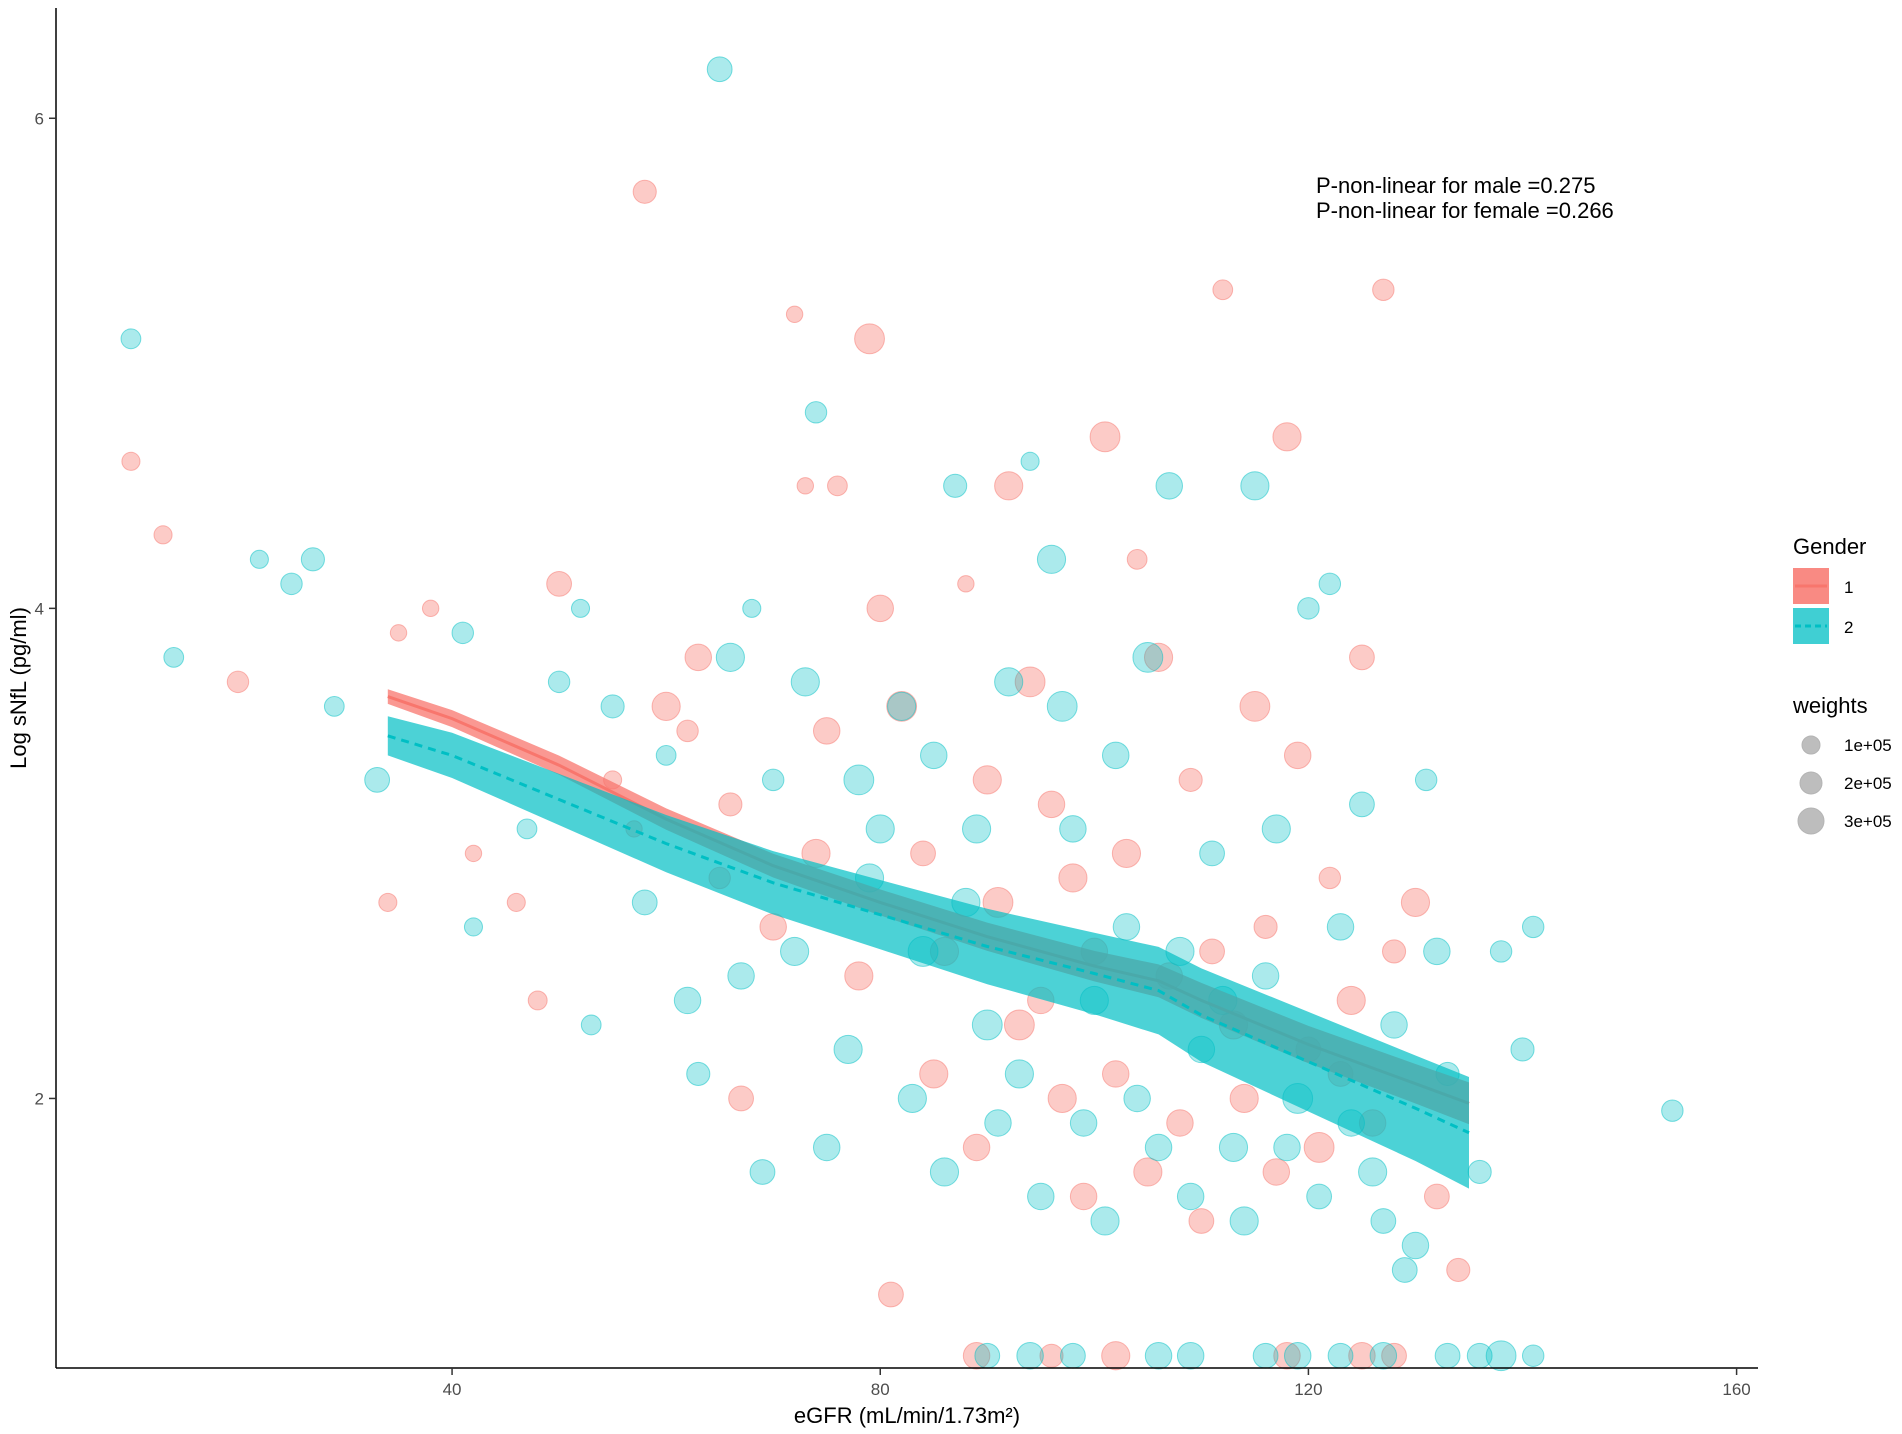  Describe the element at coordinates (39, 1098) in the screenshot. I see `y-tick-label-2: 2` at that location.